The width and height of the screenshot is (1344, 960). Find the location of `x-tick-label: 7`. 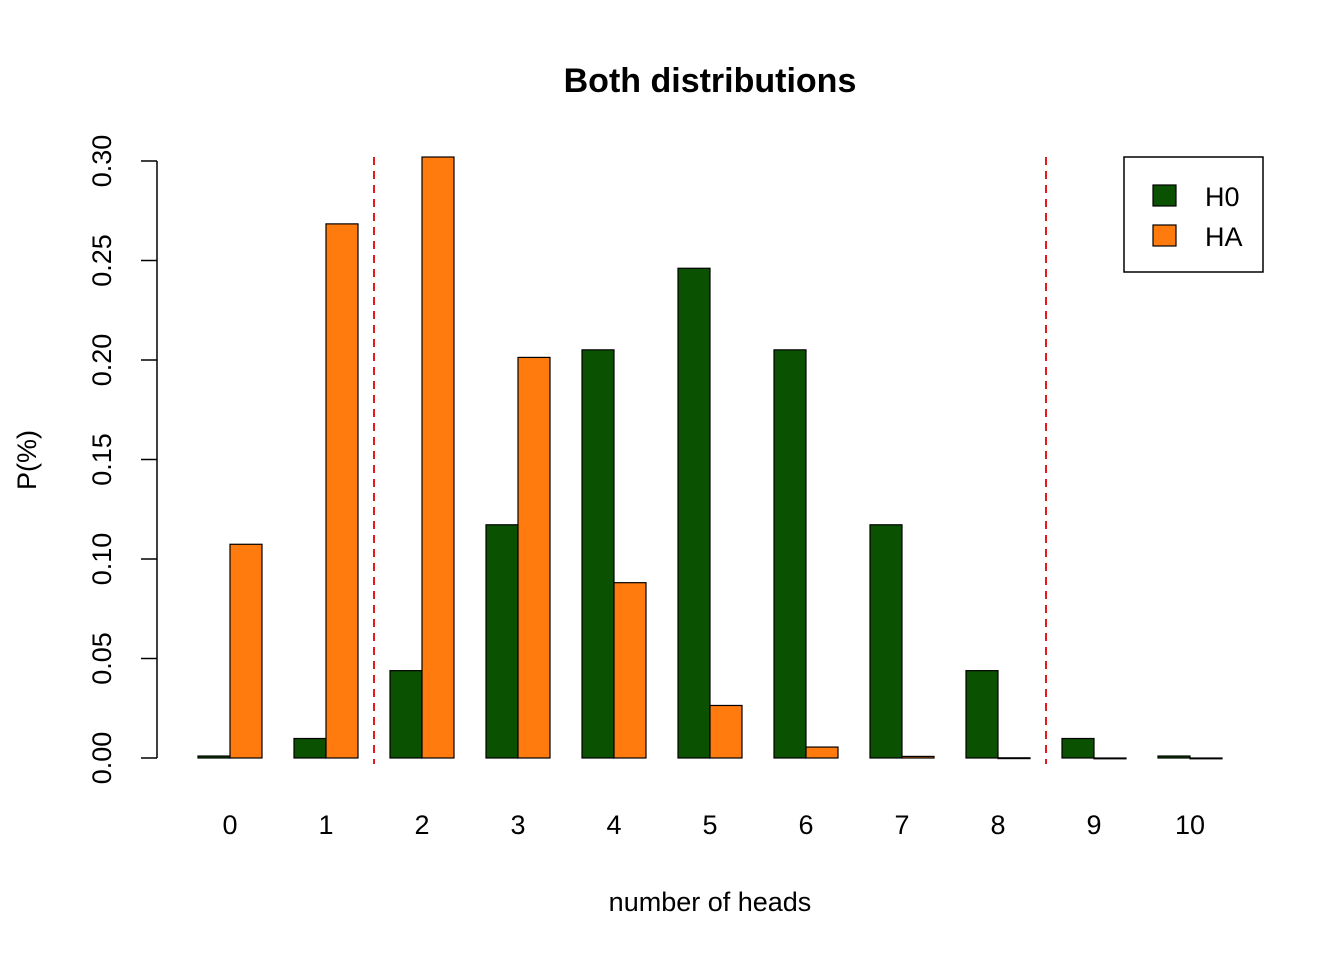

x-tick-label: 7 is located at coordinates (901, 825).